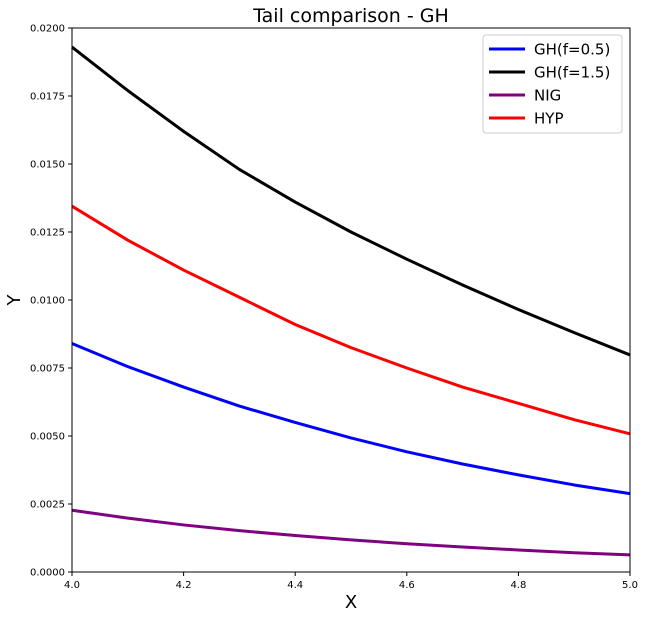 The image size is (645, 619). What do you see at coordinates (572, 73) in the screenshot?
I see `legend-label-1: GH(f=1.5)` at bounding box center [572, 73].